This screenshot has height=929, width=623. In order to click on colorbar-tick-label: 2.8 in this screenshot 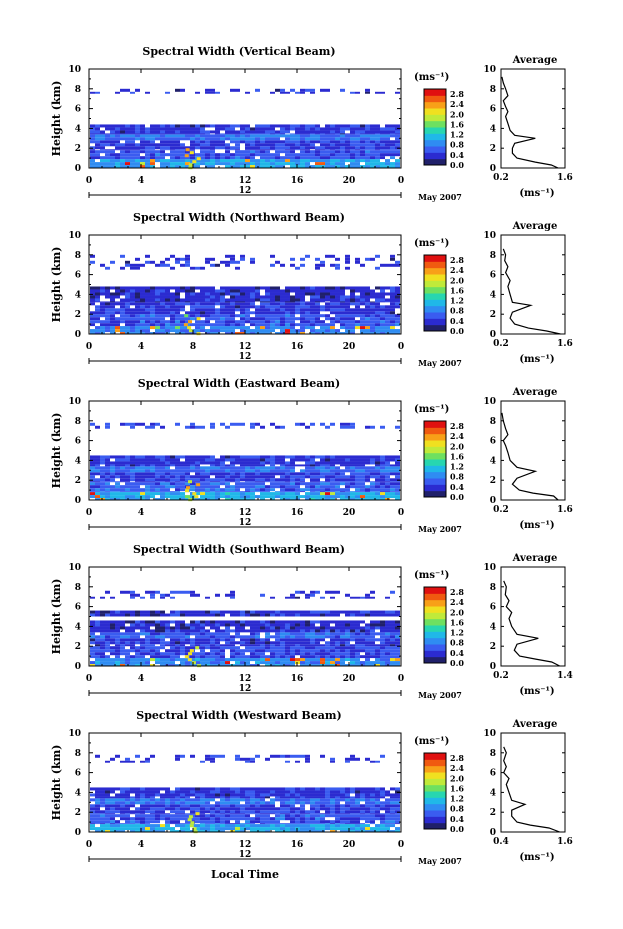, I will do `click(457, 260)`.